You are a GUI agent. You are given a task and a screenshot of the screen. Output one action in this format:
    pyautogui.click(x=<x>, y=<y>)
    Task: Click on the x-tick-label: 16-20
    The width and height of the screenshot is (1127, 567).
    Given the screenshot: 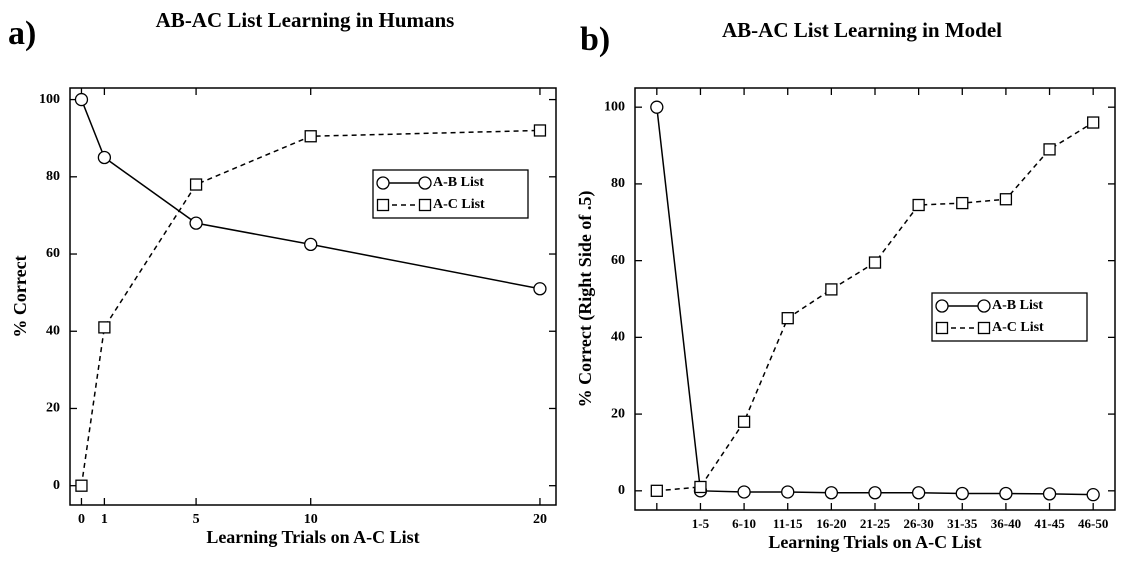 What is the action you would take?
    pyautogui.click(x=831, y=523)
    